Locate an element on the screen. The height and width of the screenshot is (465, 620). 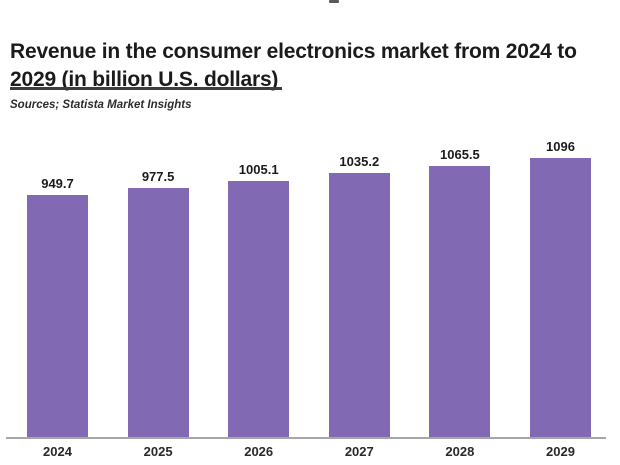
bar-2025 is located at coordinates (158, 312).